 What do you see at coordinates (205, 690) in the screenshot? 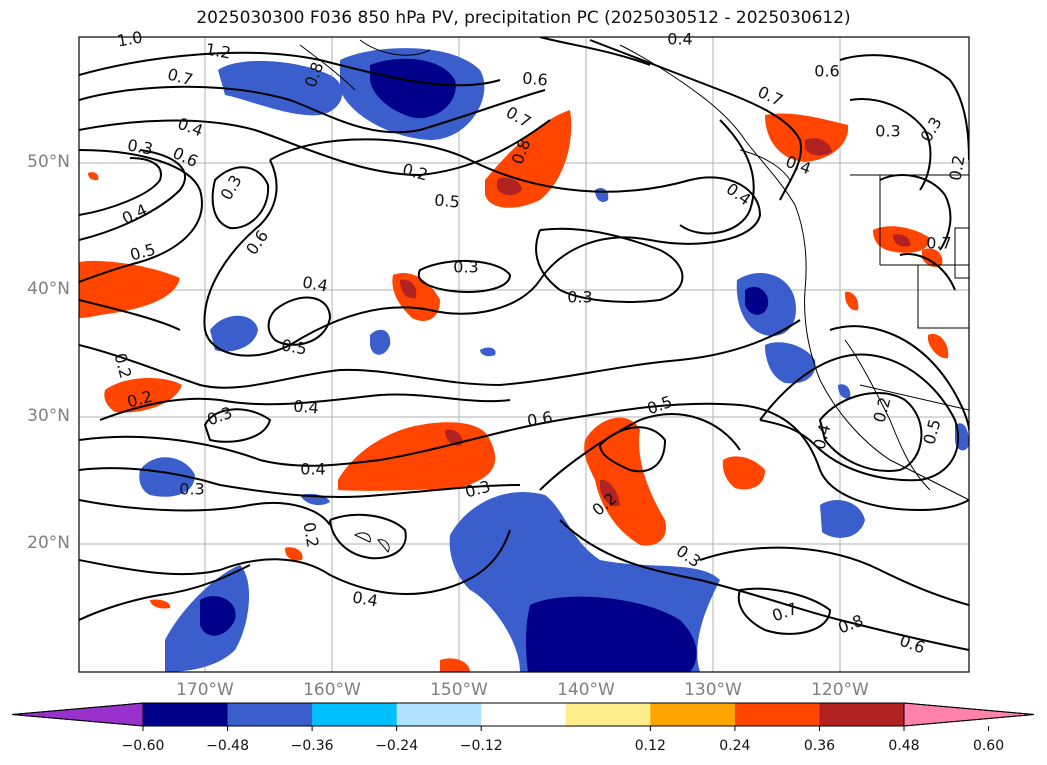
I see `lon-label-170w: 170°W` at bounding box center [205, 690].